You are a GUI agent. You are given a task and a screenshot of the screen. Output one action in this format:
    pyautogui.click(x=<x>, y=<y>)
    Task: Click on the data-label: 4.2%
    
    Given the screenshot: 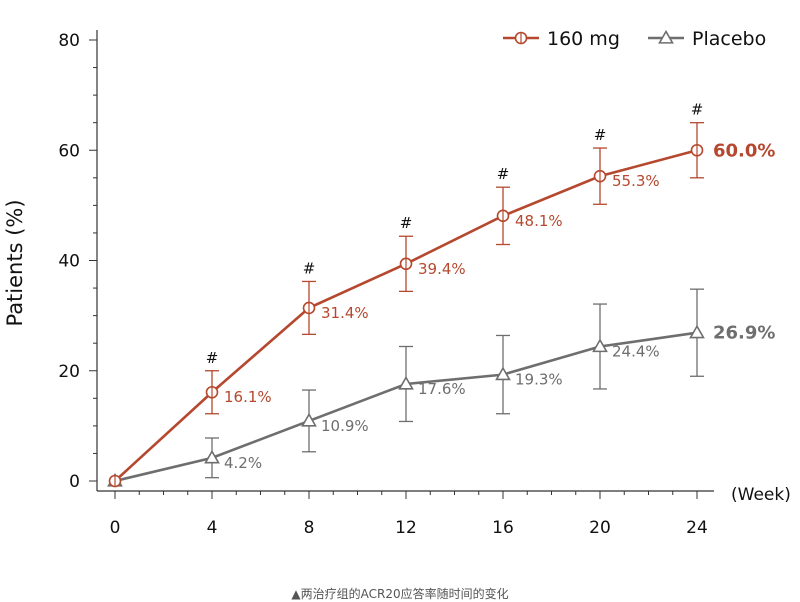 What is the action you would take?
    pyautogui.click(x=243, y=463)
    